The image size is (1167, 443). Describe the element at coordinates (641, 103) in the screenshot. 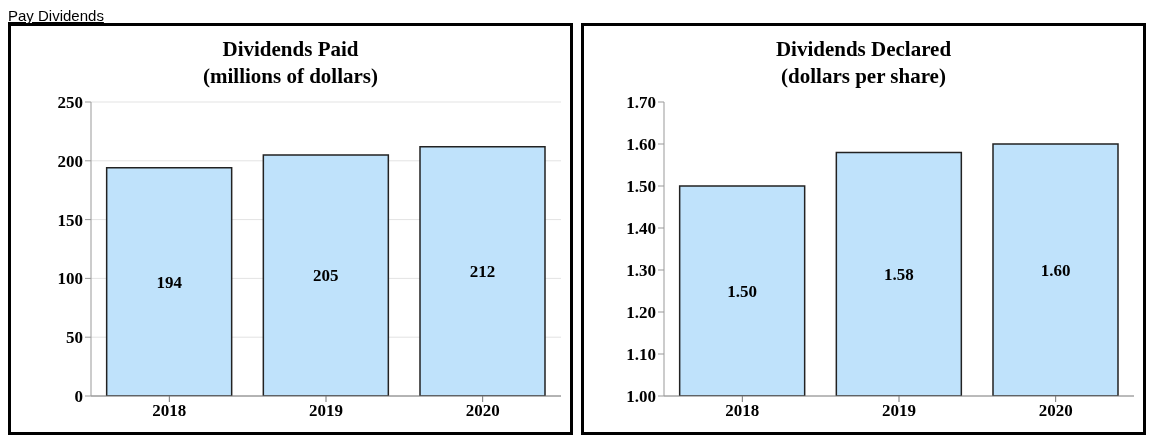

I see `y-tick-label: 1.70` at that location.